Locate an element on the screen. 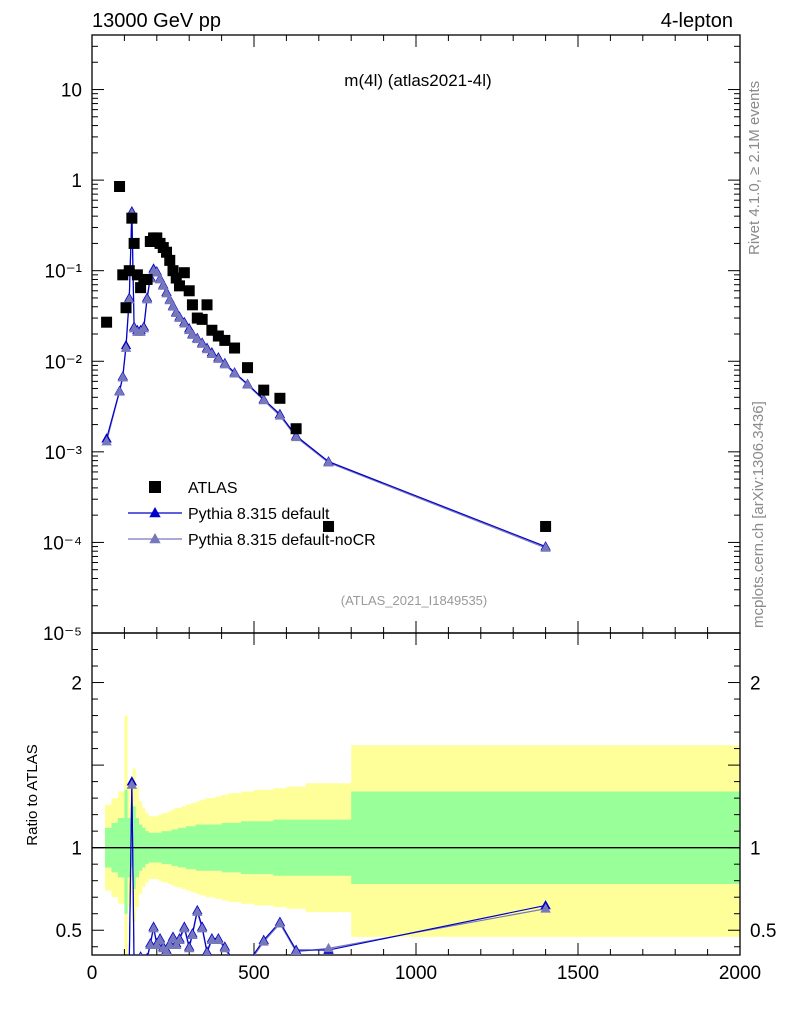 The height and width of the screenshot is (1024, 786). x-tick-label: 500 is located at coordinates (254, 973).